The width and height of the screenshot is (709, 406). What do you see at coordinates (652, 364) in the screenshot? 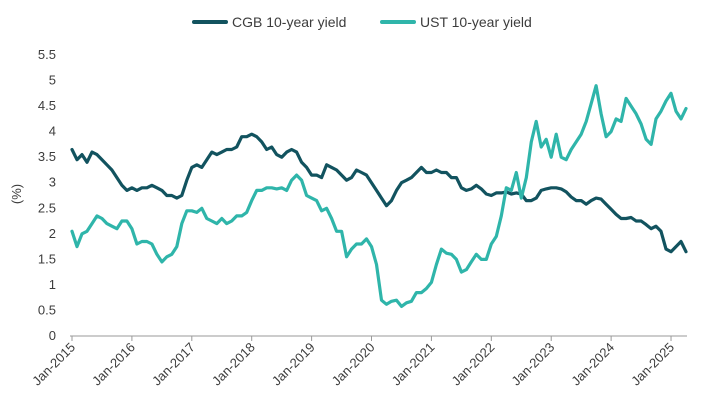
I see `x-tick-label: Jan-2025` at bounding box center [652, 364].